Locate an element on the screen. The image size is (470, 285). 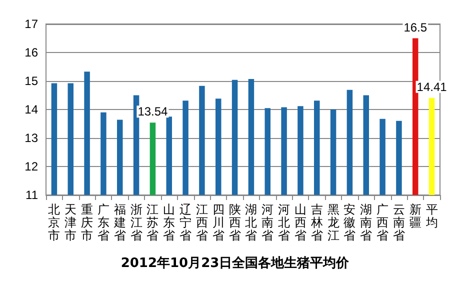
x-tick-label: 河南省 is located at coordinates (268, 222).